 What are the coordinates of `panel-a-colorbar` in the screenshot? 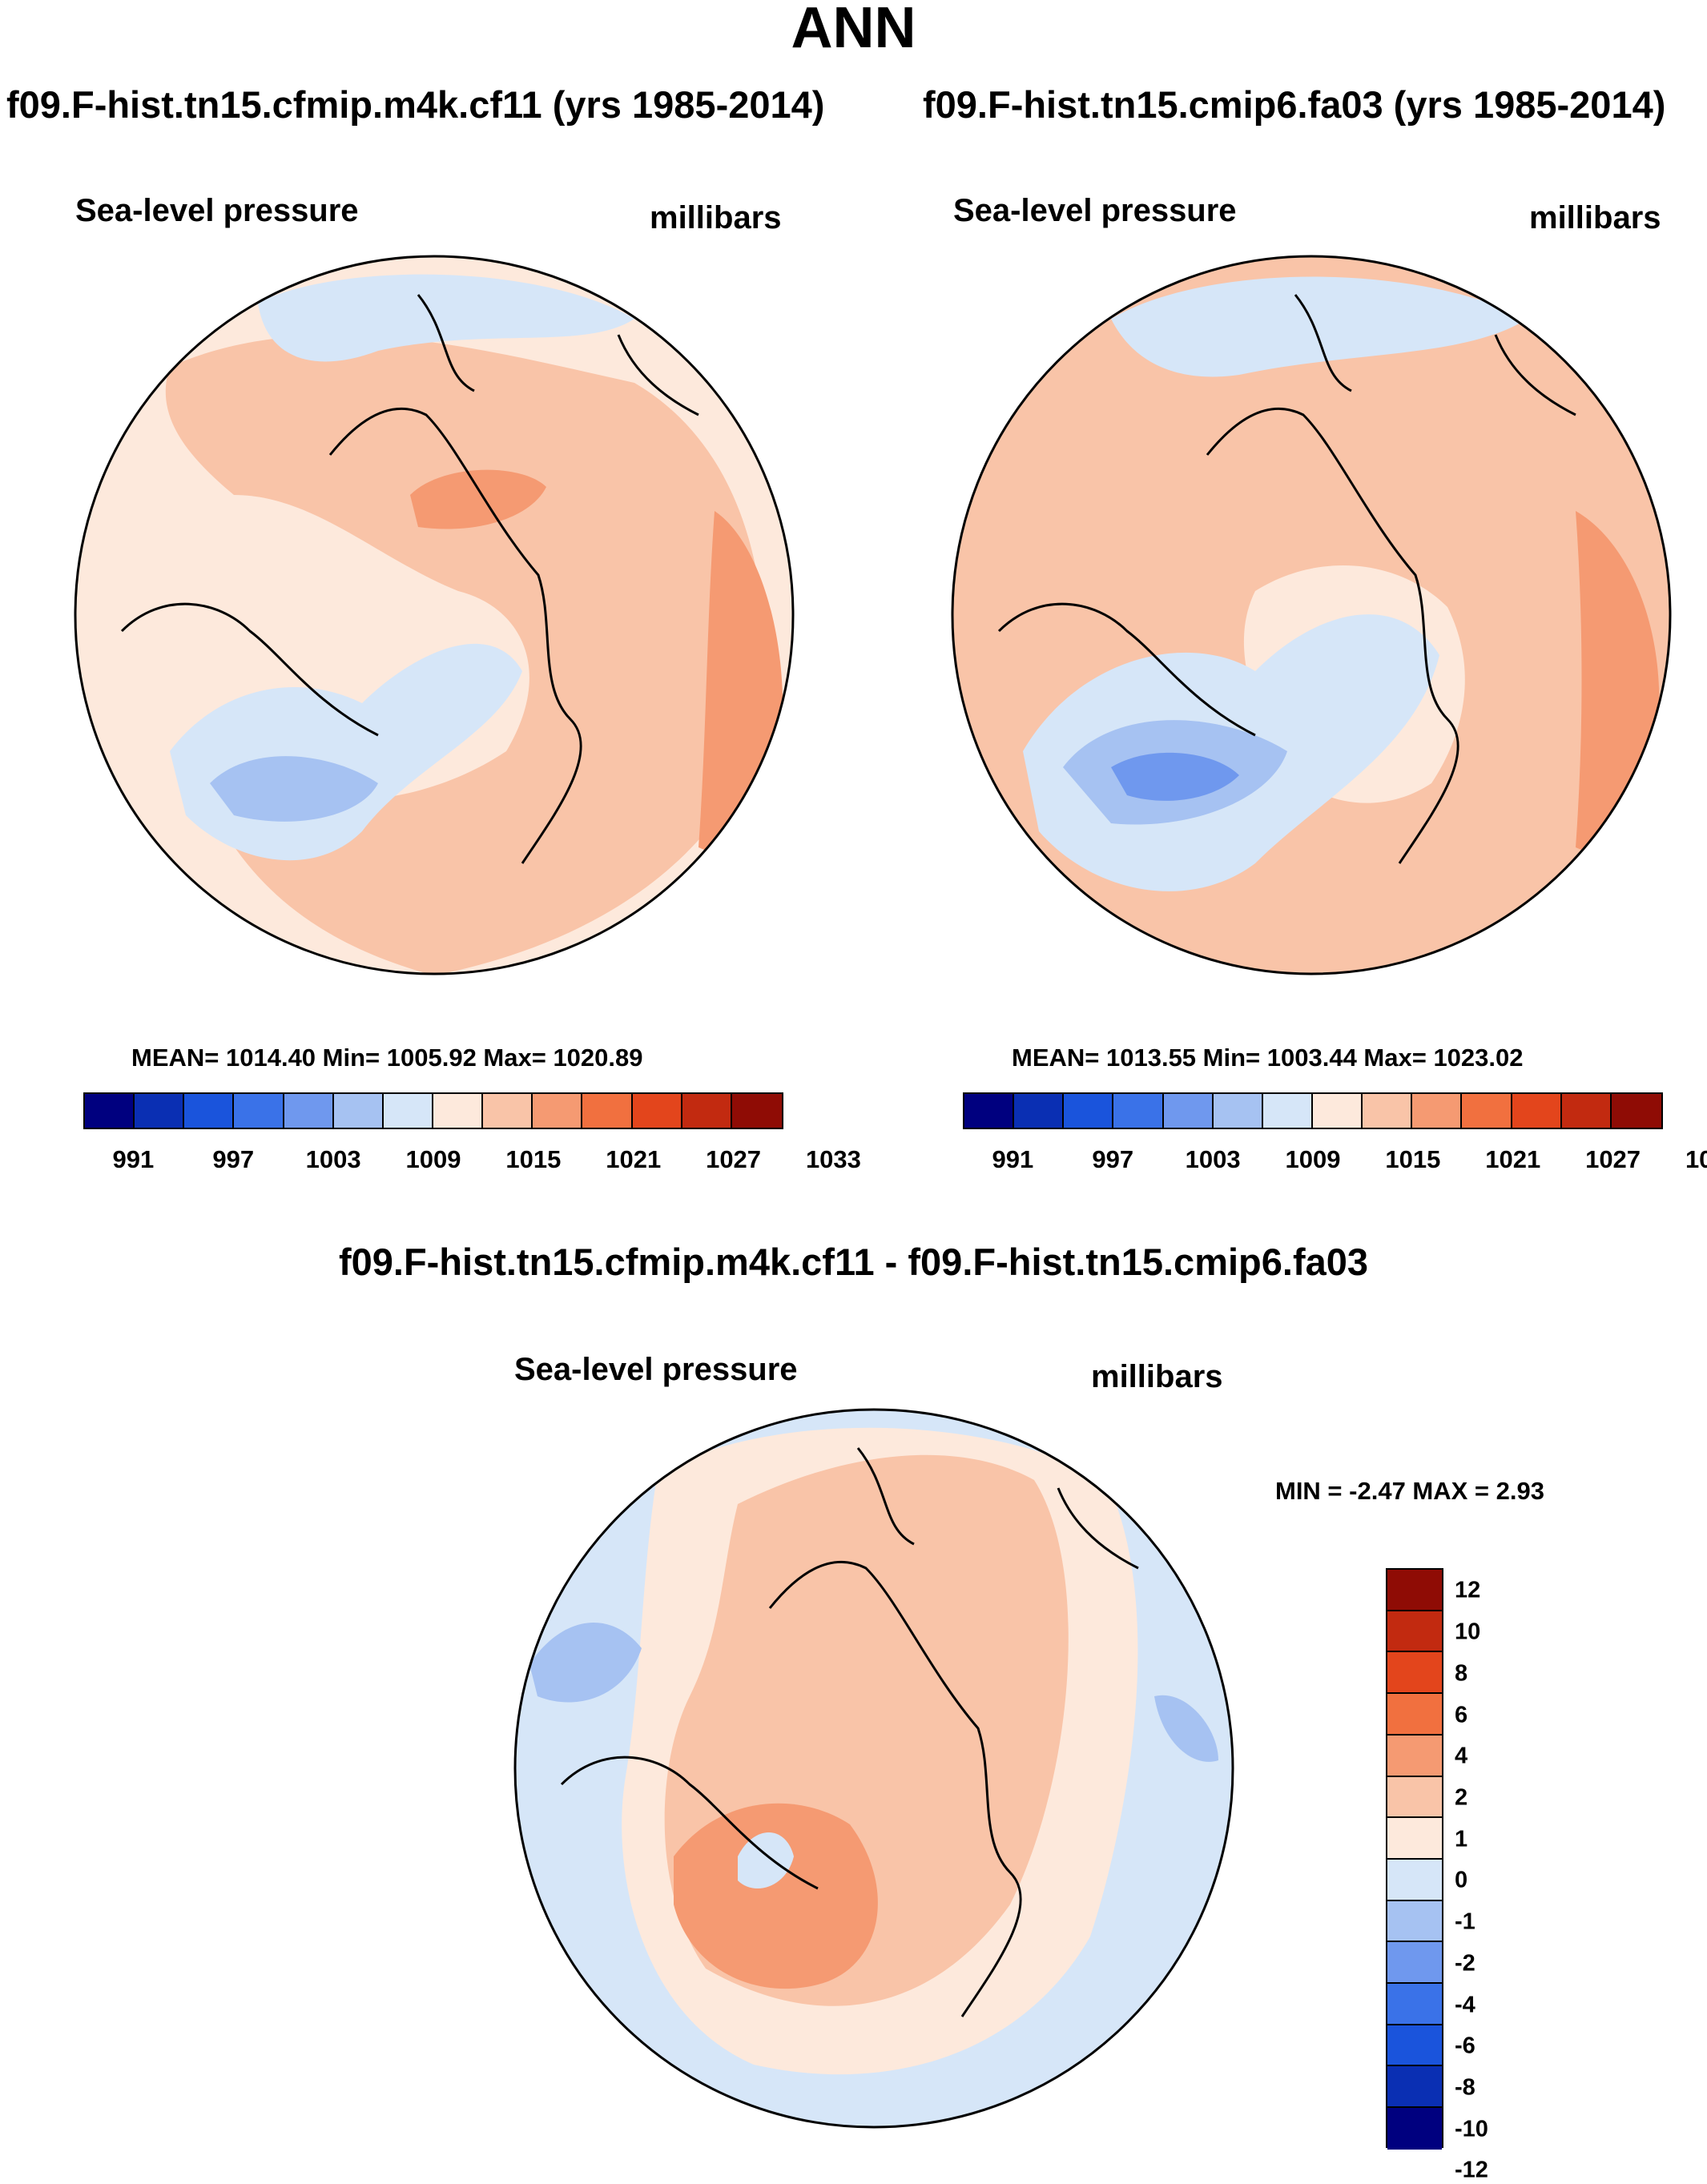 It's located at (433, 1110).